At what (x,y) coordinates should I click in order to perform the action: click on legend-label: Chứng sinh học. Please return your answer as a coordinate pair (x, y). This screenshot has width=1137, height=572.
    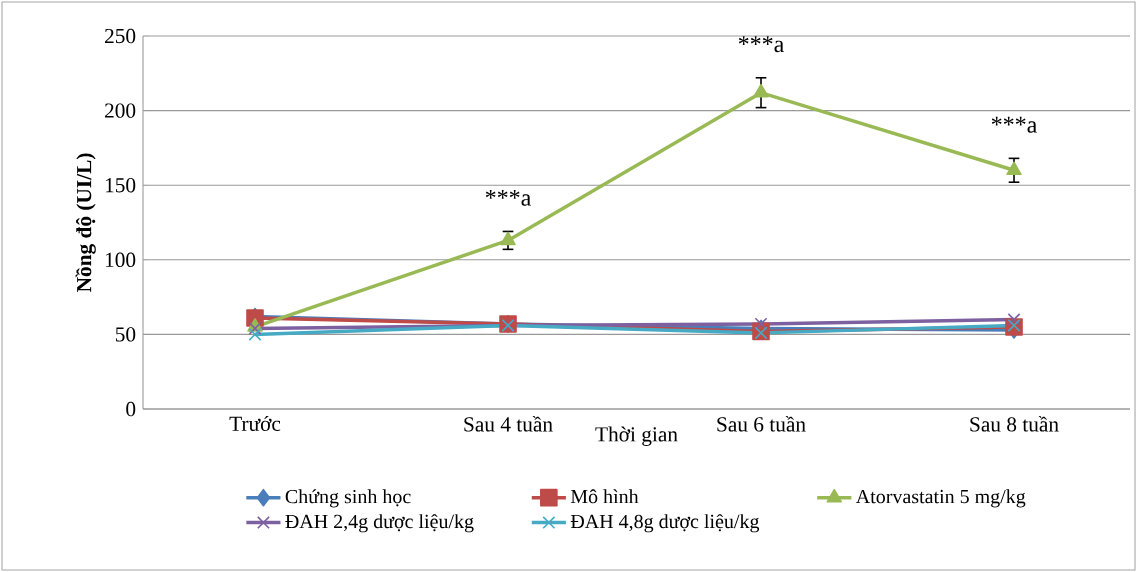
    Looking at the image, I should click on (348, 498).